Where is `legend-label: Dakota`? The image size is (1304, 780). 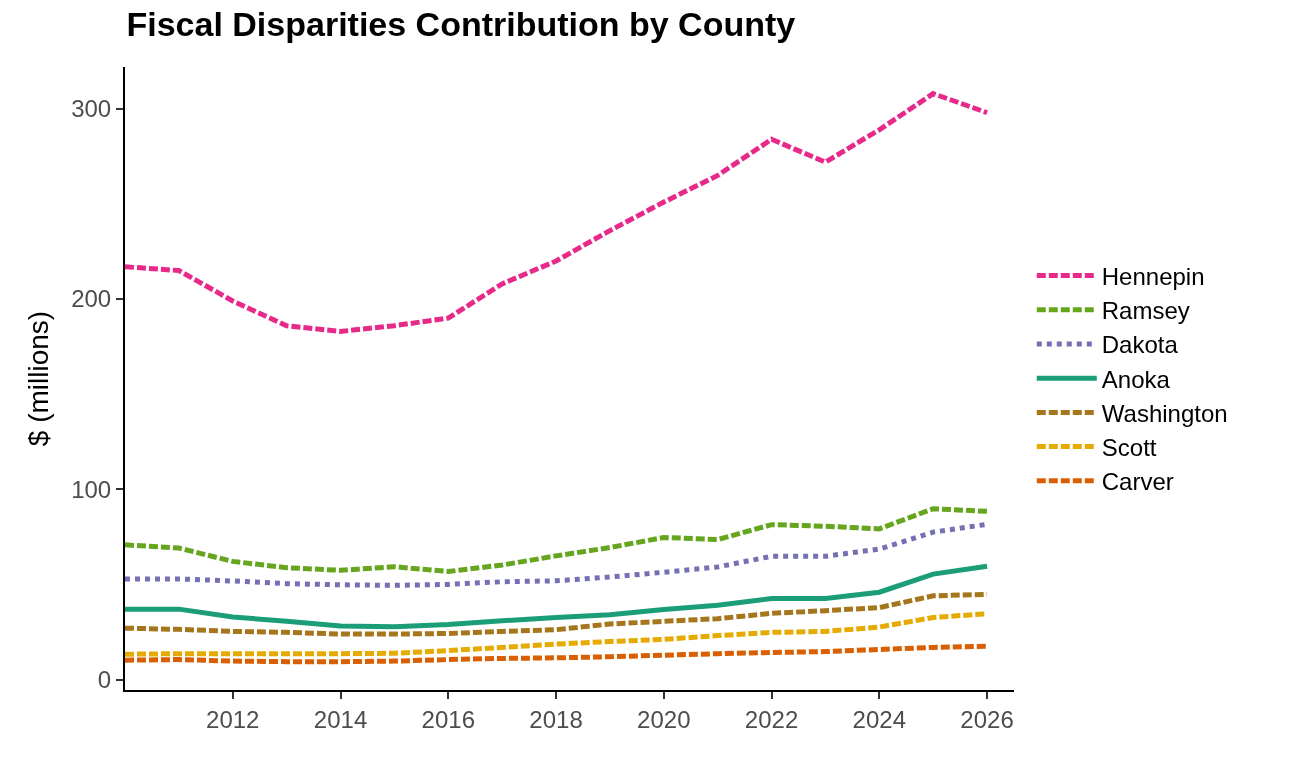 legend-label: Dakota is located at coordinates (1140, 345).